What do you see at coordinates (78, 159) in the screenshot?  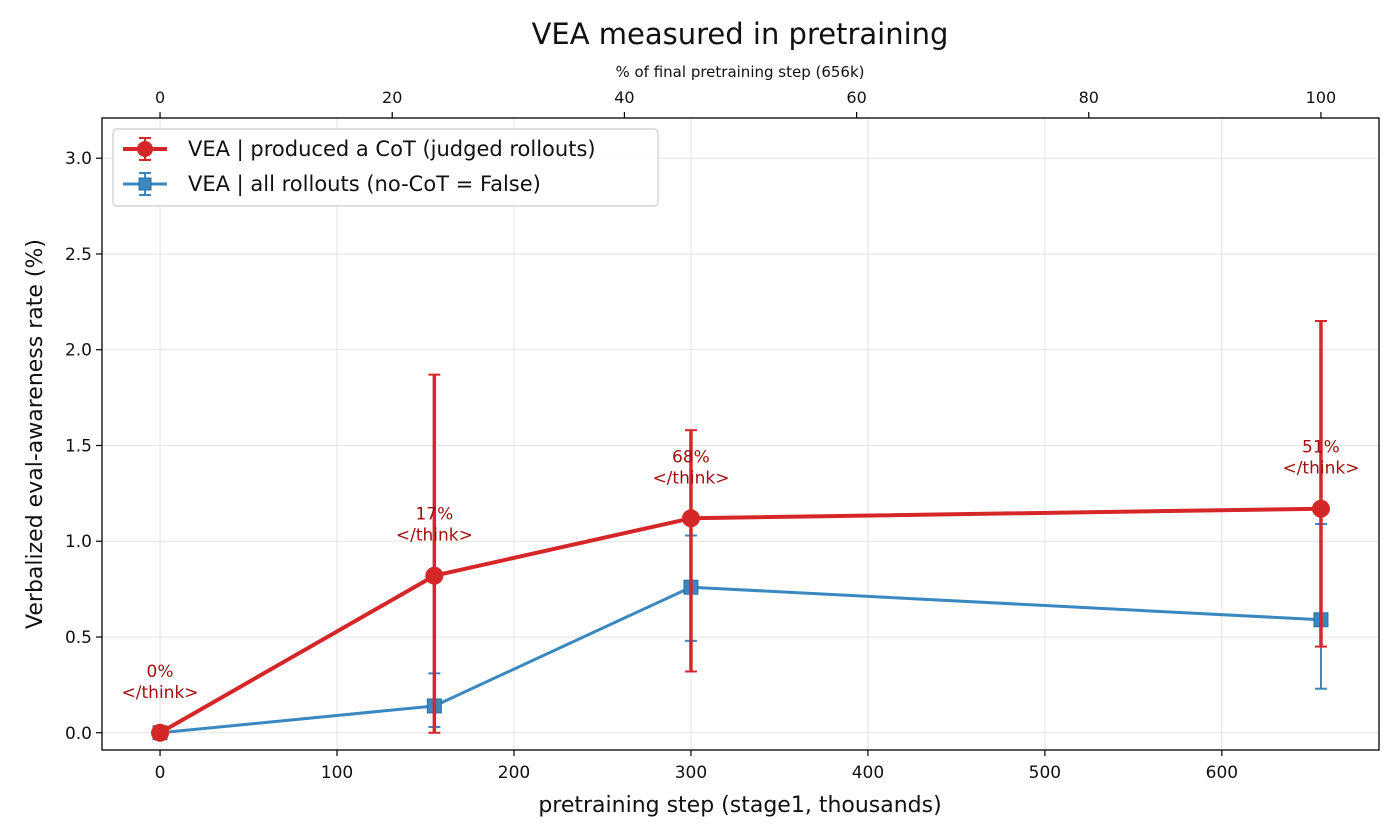 I see `y-tick-label: 3.0` at bounding box center [78, 159].